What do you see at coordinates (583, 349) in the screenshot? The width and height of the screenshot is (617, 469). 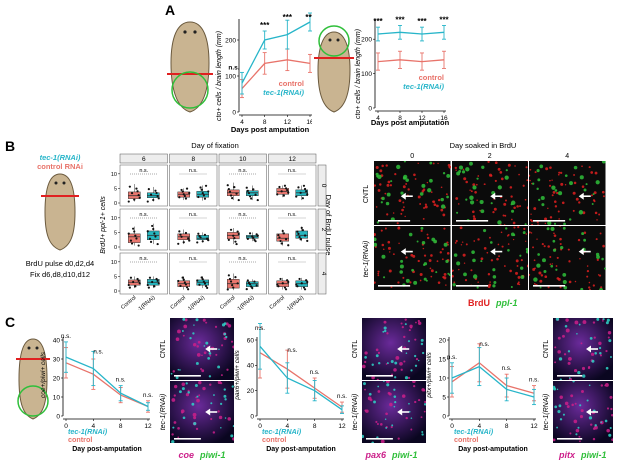 I see `micrograph-haze` at bounding box center [583, 349].